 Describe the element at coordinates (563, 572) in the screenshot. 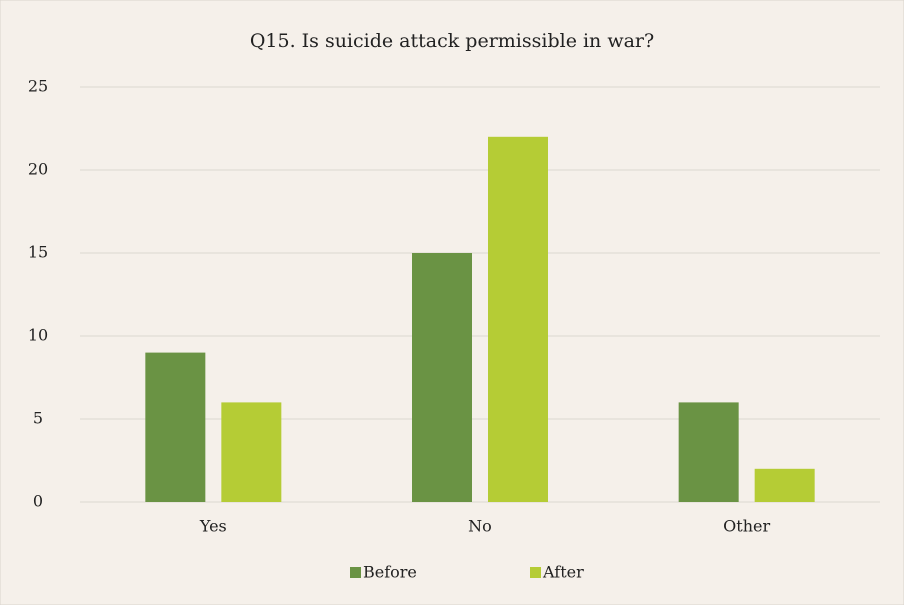

I see `legend-label: After` at that location.